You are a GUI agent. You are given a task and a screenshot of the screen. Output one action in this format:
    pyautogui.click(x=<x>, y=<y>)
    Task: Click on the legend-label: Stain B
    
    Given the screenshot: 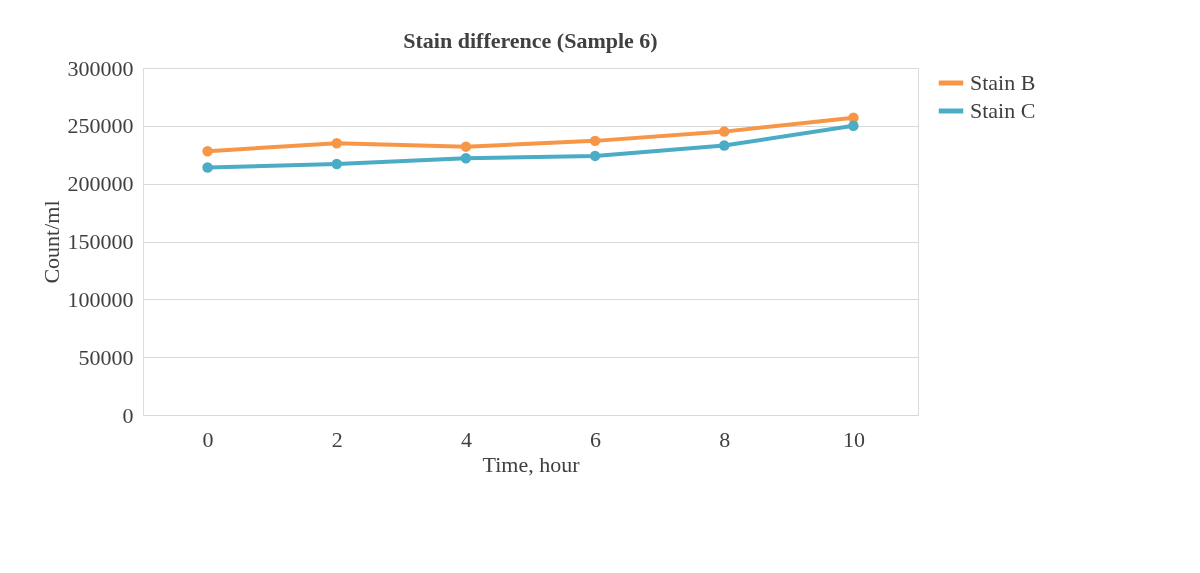 What is the action you would take?
    pyautogui.click(x=1003, y=82)
    